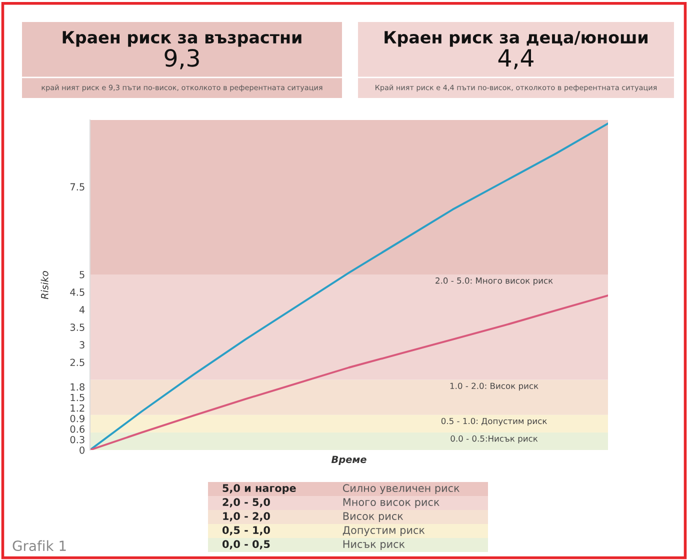 The width and height of the screenshot is (688, 560). I want to click on y-tick-label: 7.5, so click(77, 187).